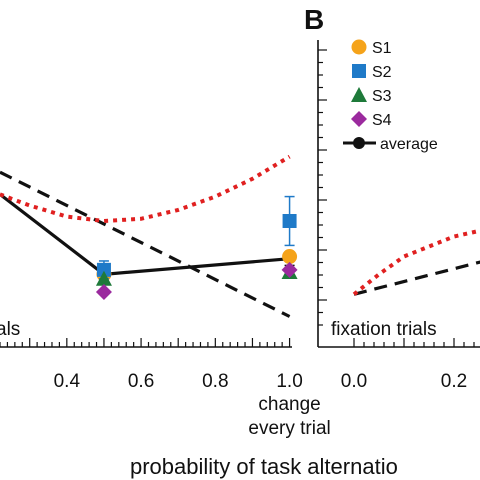  What do you see at coordinates (416, 278) in the screenshot?
I see `series-line-b-dashed` at bounding box center [416, 278].